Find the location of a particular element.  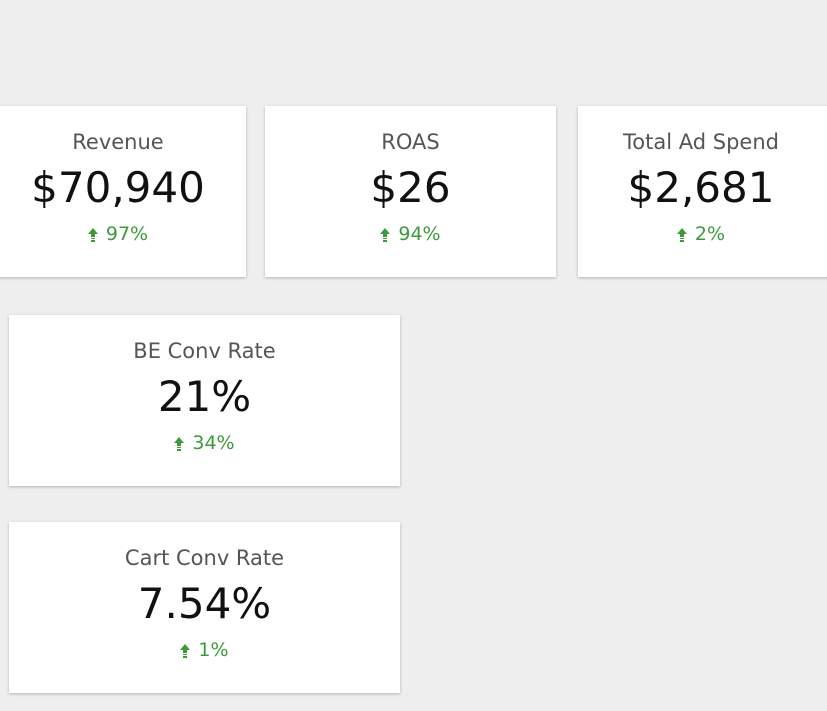

kpi-change: 97% is located at coordinates (123, 234).